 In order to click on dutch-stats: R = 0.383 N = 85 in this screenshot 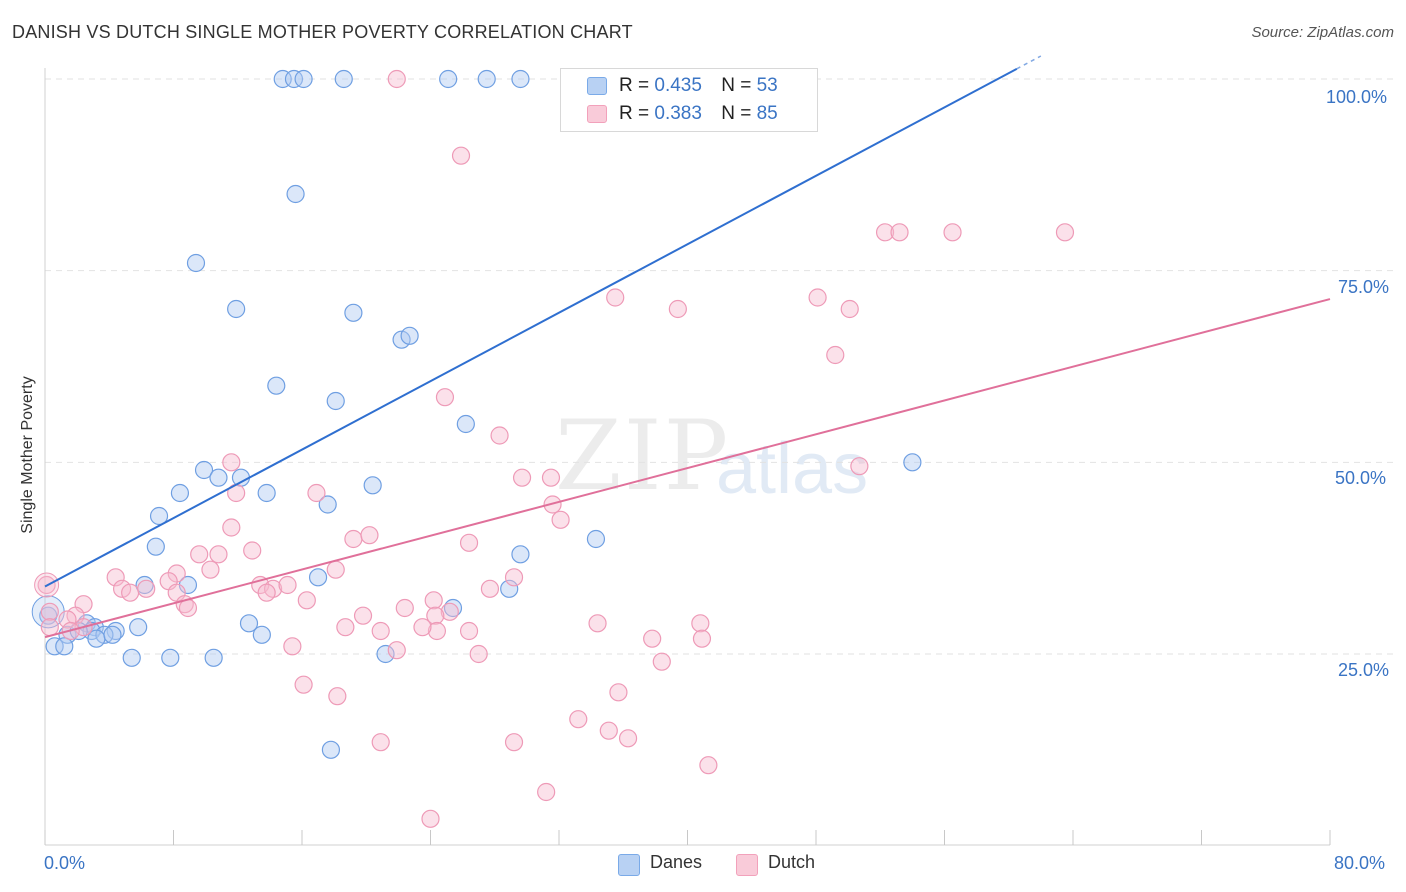, I will do `click(698, 114)`.